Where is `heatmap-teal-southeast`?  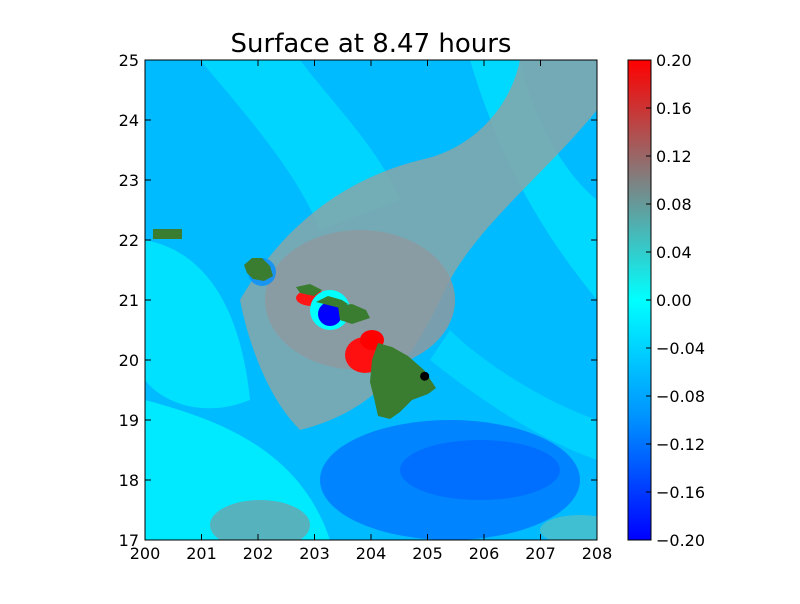
heatmap-teal-southeast is located at coordinates (568, 527).